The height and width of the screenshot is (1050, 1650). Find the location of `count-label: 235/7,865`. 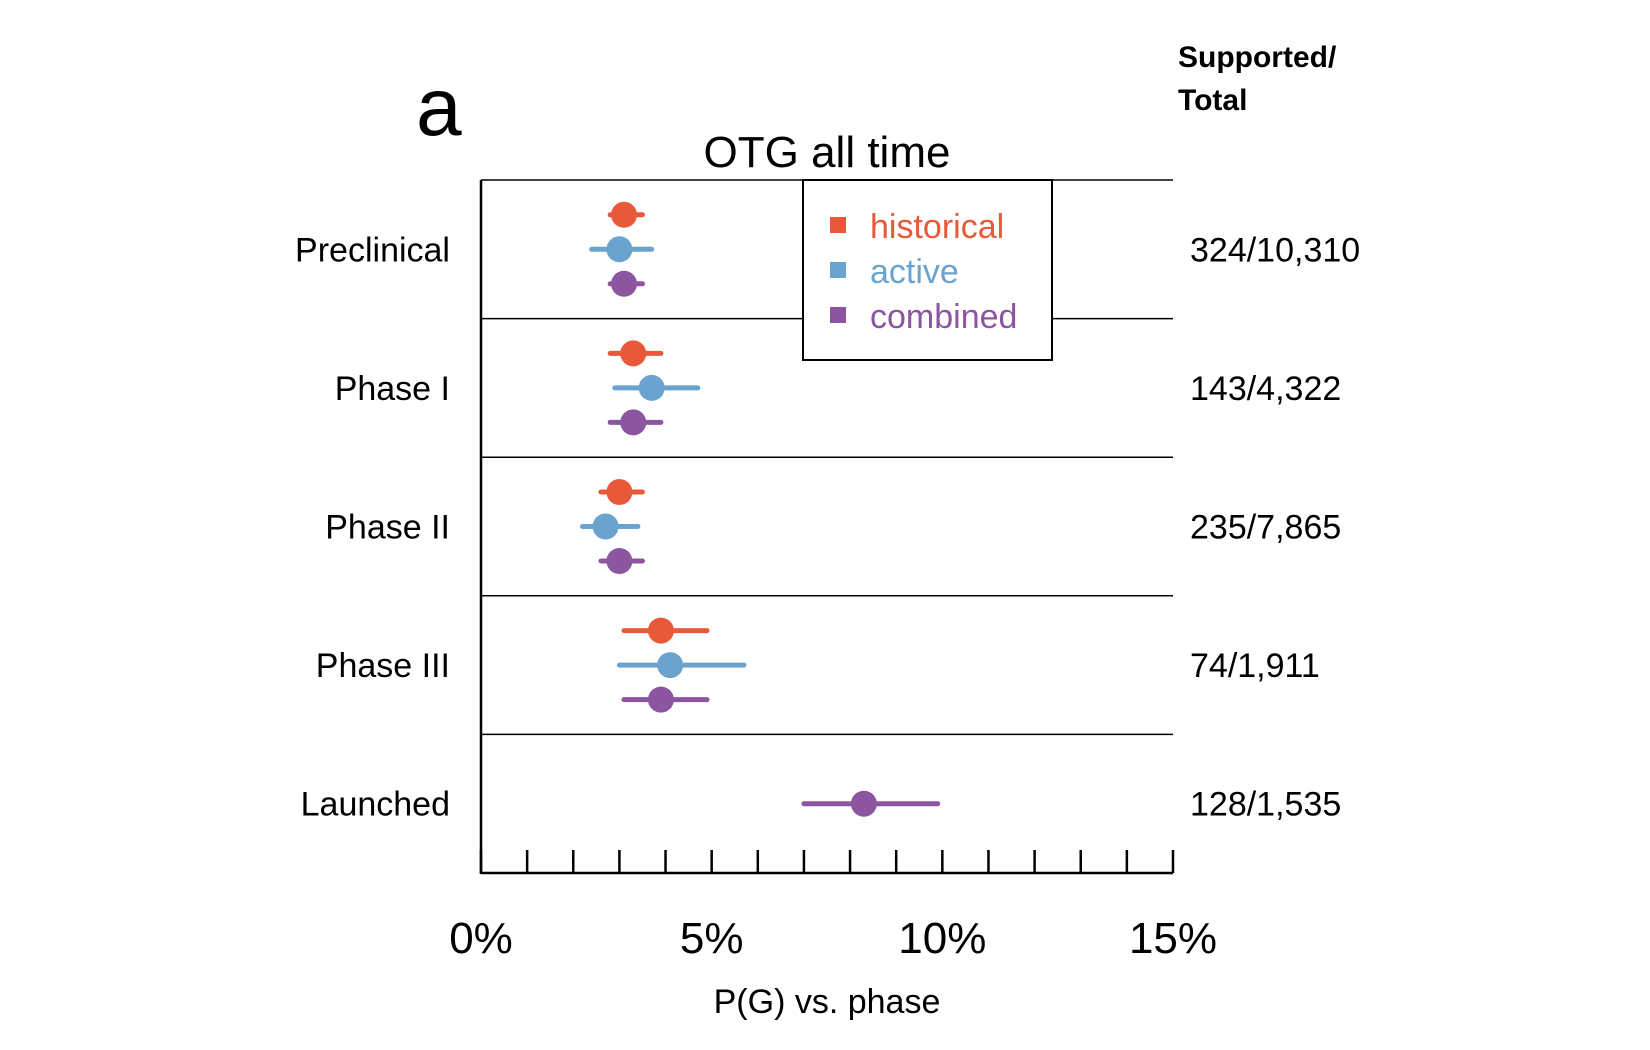

count-label: 235/7,865 is located at coordinates (1265, 528).